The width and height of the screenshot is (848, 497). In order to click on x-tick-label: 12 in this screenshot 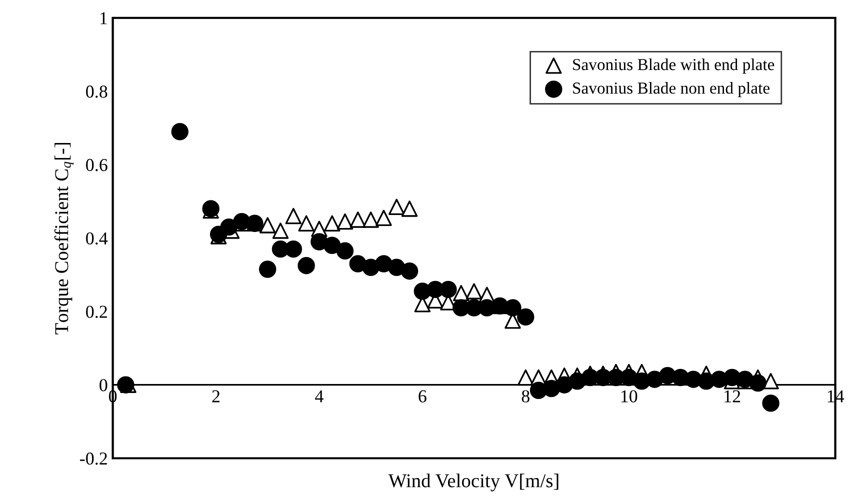, I will do `click(732, 396)`.